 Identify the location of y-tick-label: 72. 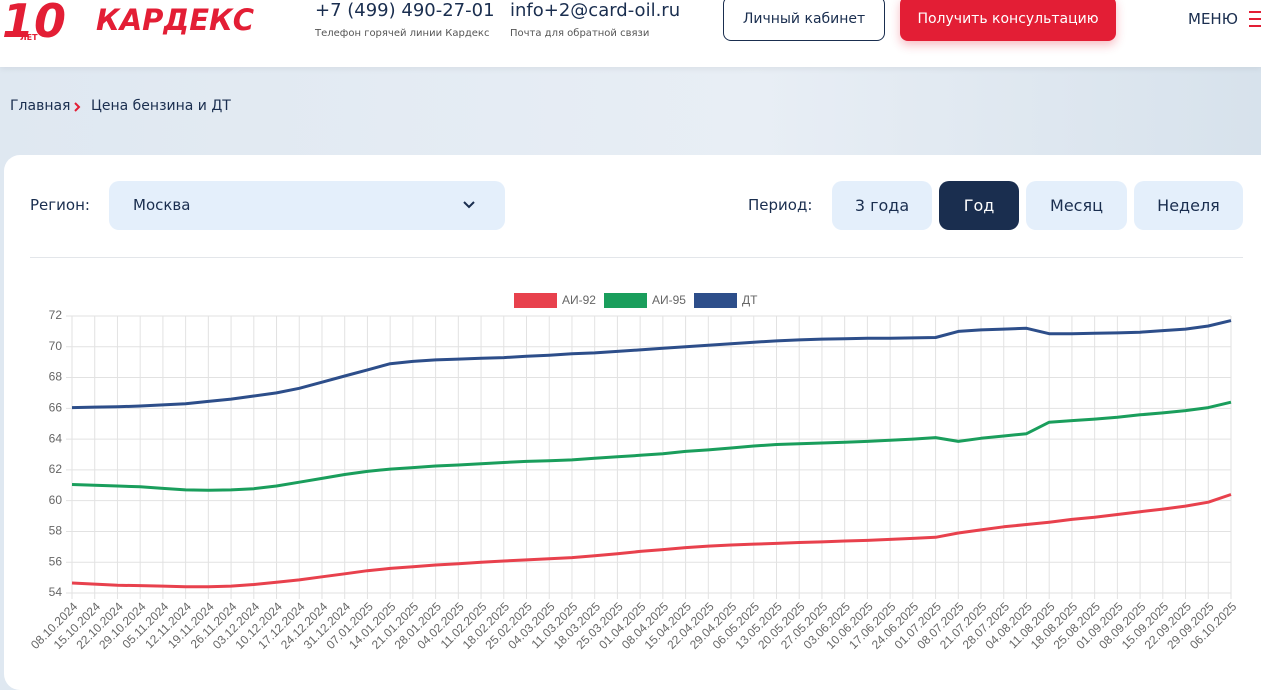
(56, 315).